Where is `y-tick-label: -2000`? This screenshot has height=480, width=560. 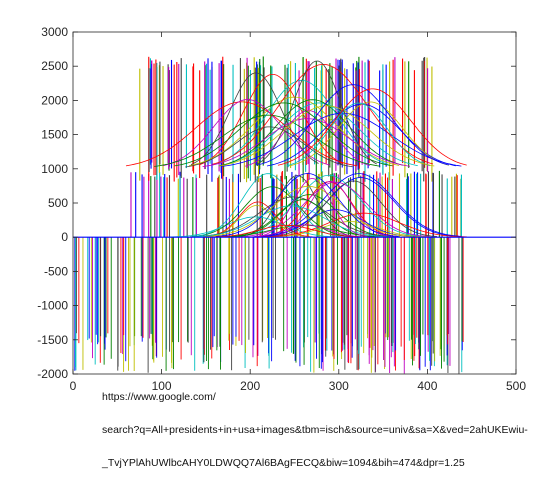
y-tick-label: -2000 is located at coordinates (52, 374).